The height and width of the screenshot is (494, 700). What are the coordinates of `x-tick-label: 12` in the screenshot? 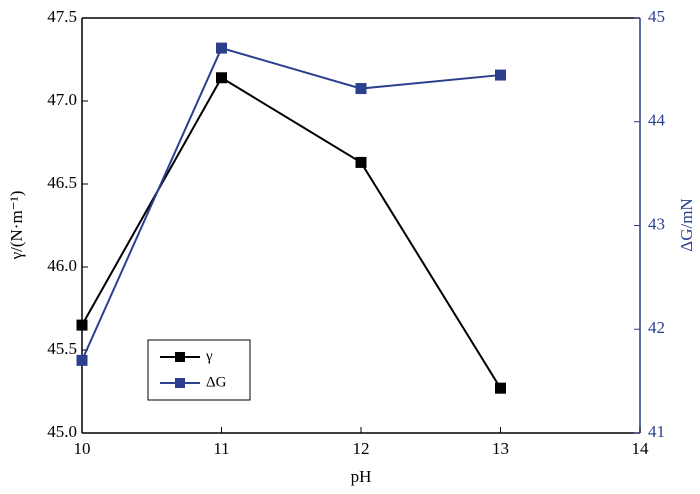 It's located at (361, 448).